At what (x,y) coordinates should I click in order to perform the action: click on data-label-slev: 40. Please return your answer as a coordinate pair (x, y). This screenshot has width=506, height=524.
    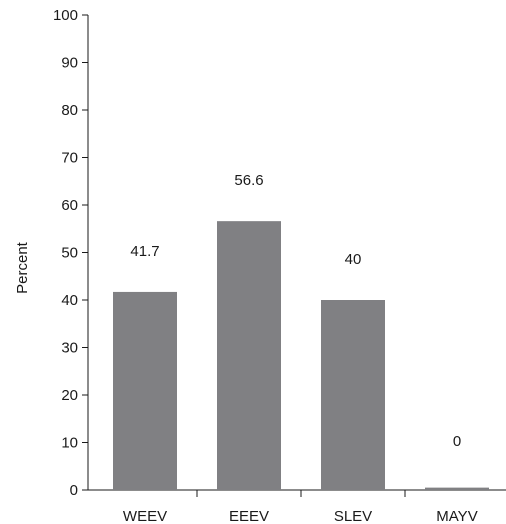
    Looking at the image, I should click on (353, 259).